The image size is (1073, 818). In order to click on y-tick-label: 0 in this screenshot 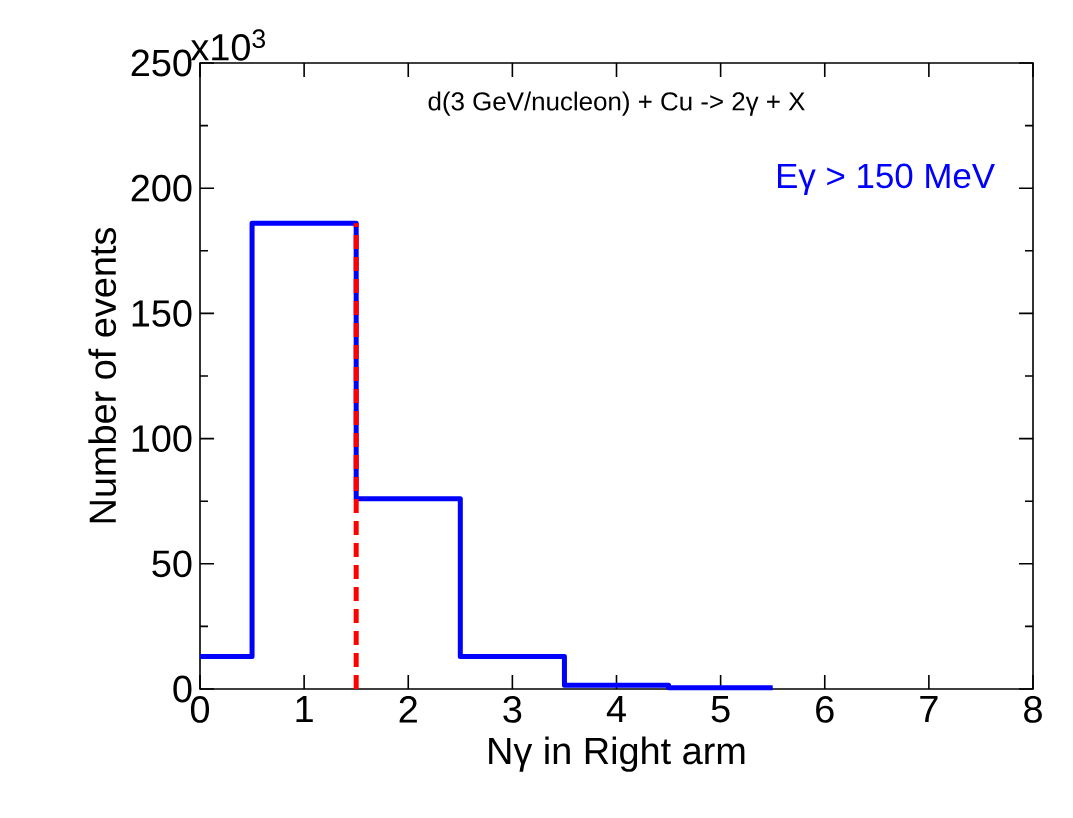, I will do `click(182, 689)`.